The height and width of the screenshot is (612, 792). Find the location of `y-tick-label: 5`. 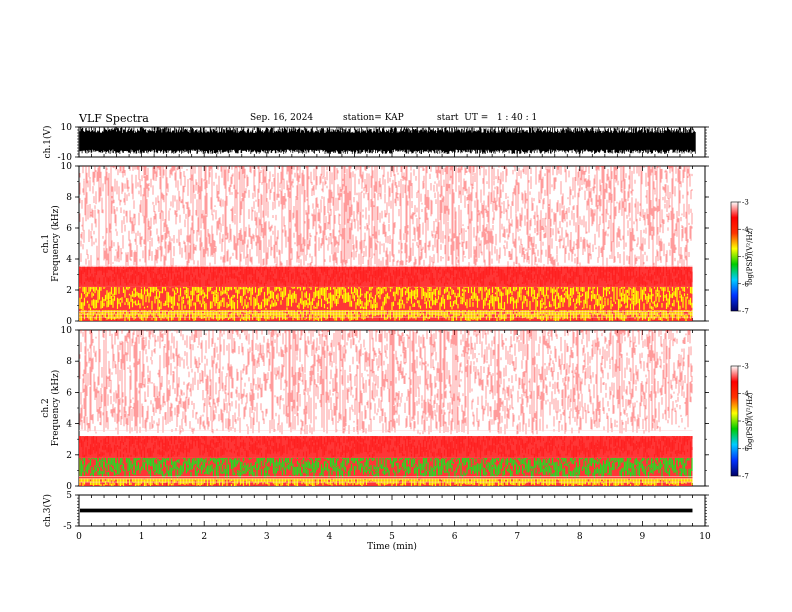

y-tick-label: 5 is located at coordinates (69, 496).